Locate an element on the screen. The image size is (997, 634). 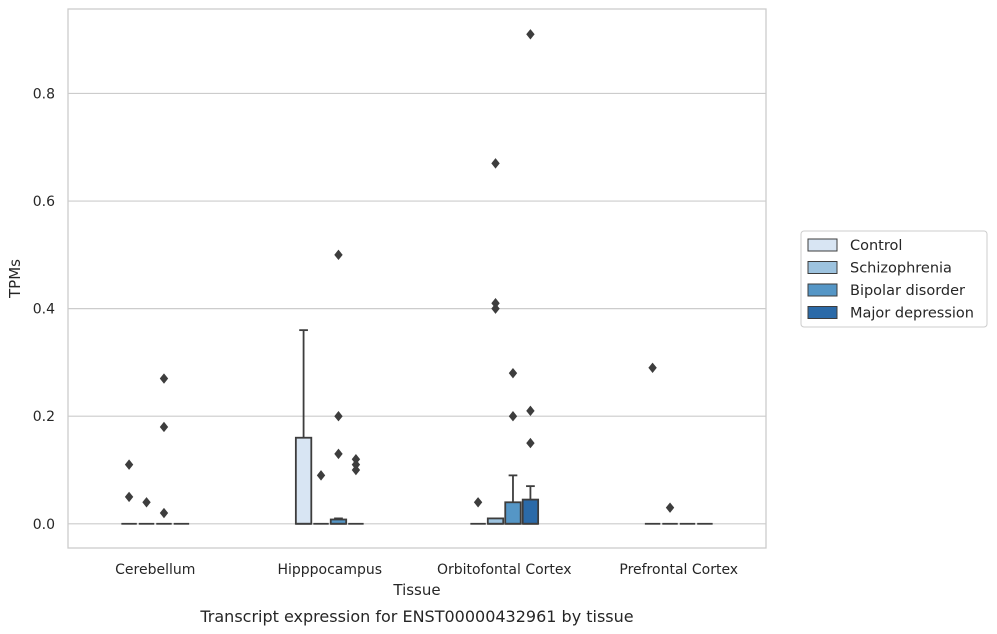
legend-item: Control is located at coordinates (876, 246).